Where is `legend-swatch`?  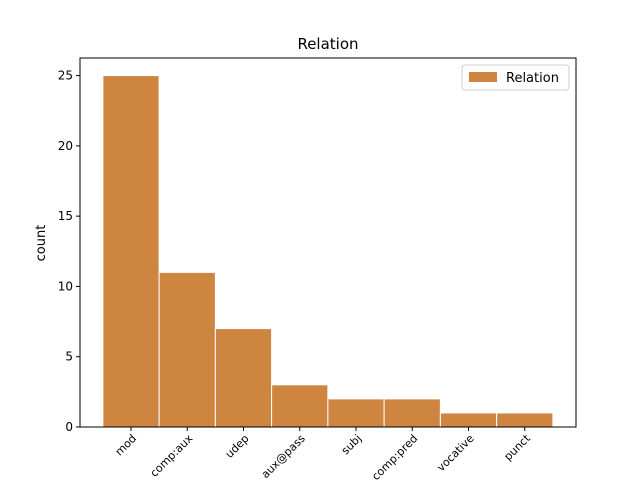
legend-swatch is located at coordinates (483, 77).